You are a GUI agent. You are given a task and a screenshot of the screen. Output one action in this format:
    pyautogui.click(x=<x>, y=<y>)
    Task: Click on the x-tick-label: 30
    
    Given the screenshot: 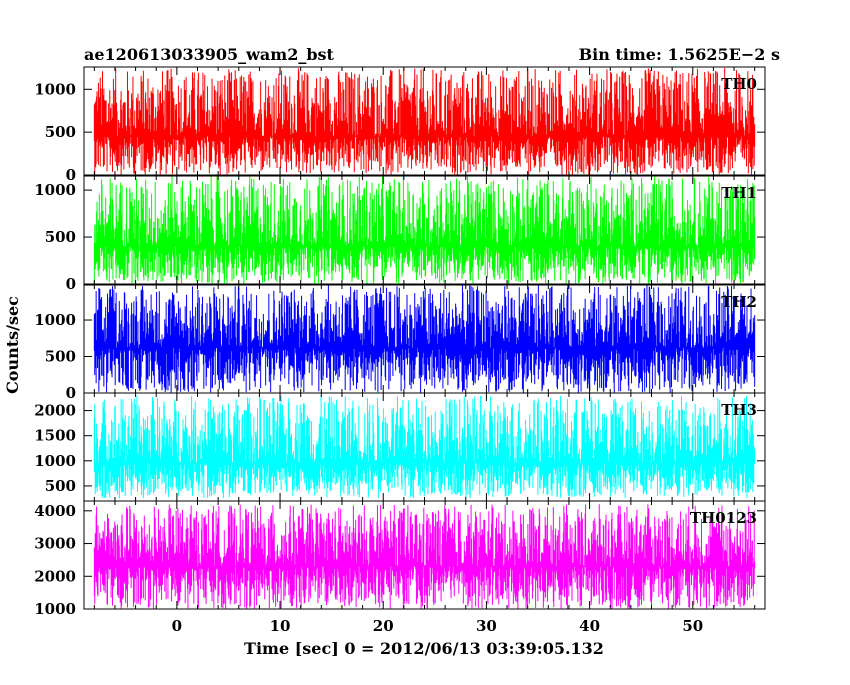 What is the action you would take?
    pyautogui.click(x=486, y=626)
    